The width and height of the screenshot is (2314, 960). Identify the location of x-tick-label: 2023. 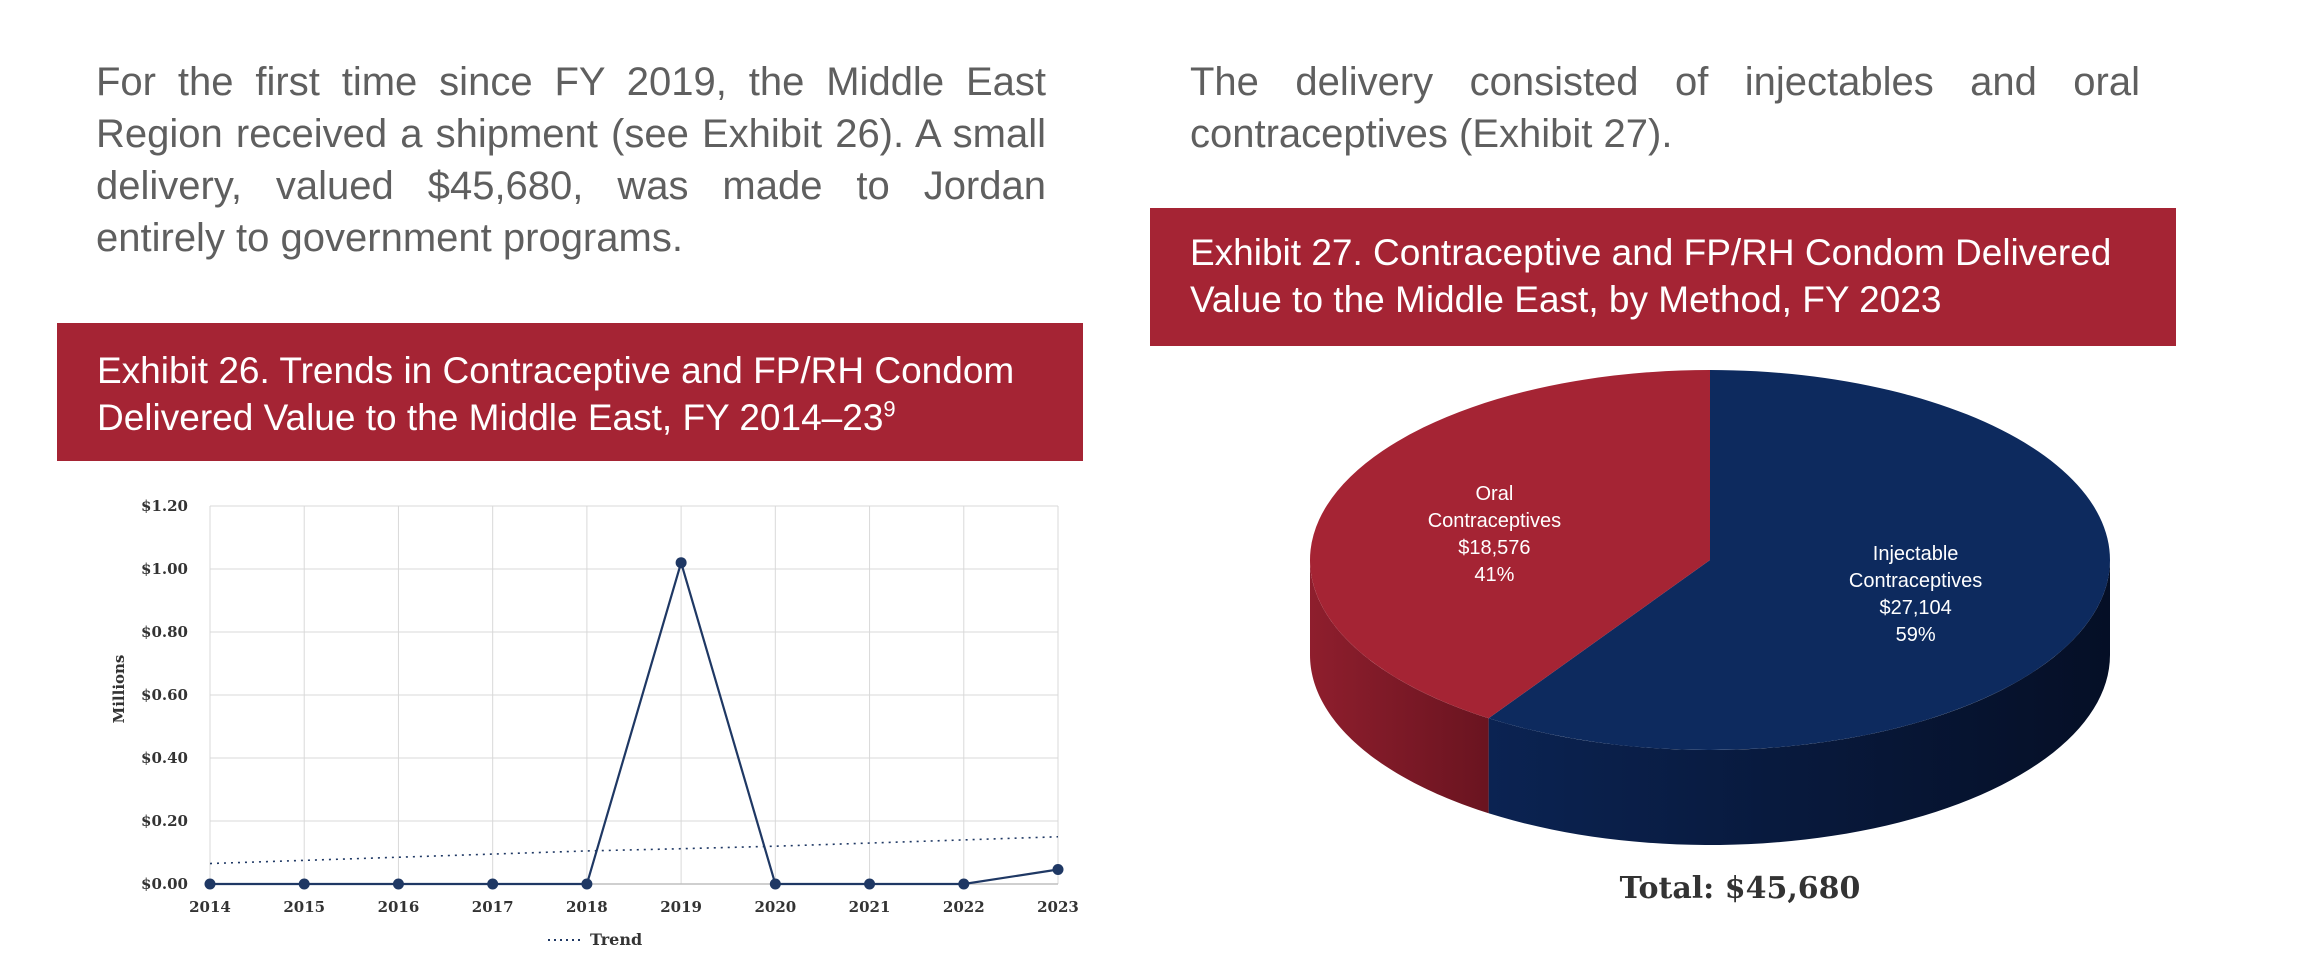
(1058, 907).